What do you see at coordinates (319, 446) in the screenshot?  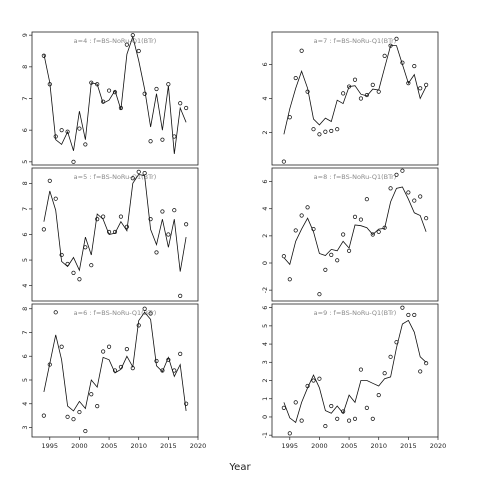 I see `x-tick-label: 2000` at bounding box center [319, 446].